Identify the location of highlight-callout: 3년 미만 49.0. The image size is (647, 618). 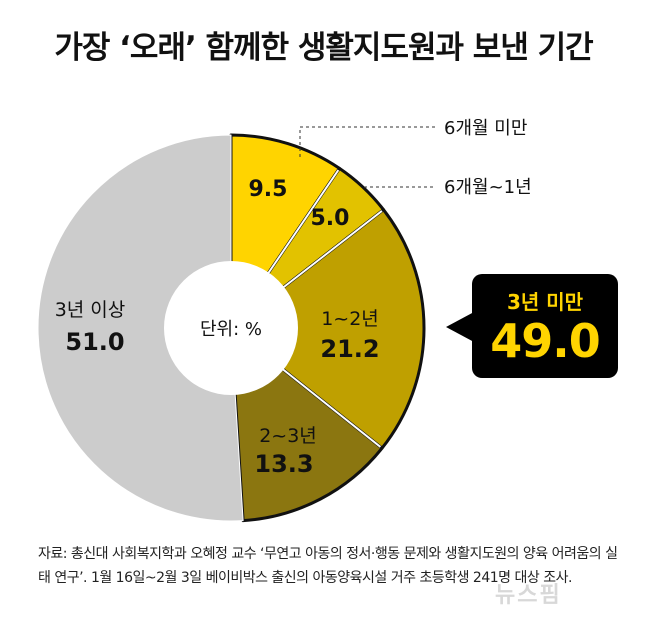
(545, 326).